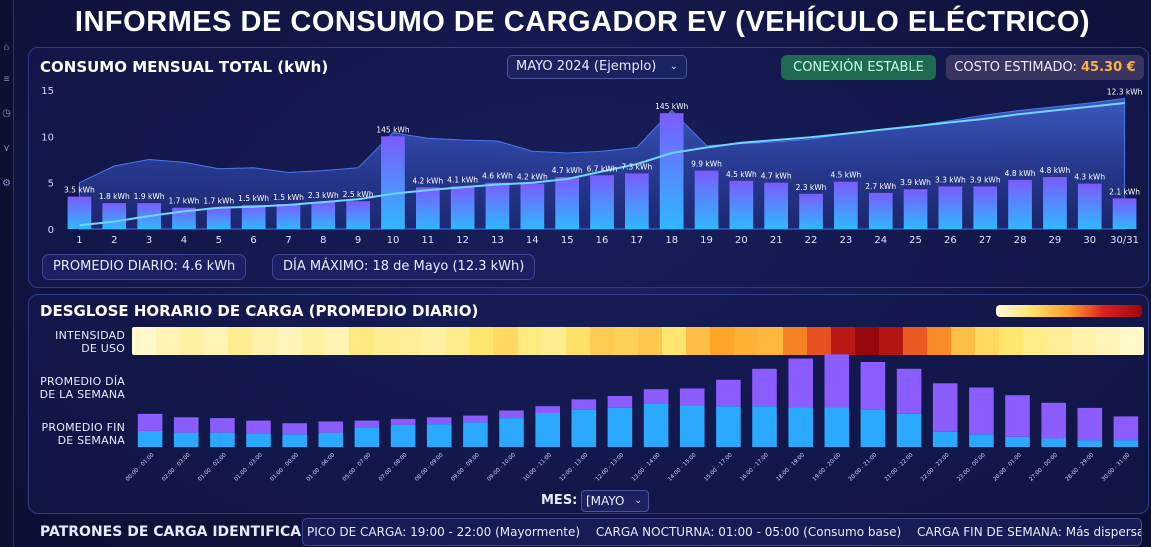  I want to click on bar-data-label: 3.5 kWh, so click(79, 190).